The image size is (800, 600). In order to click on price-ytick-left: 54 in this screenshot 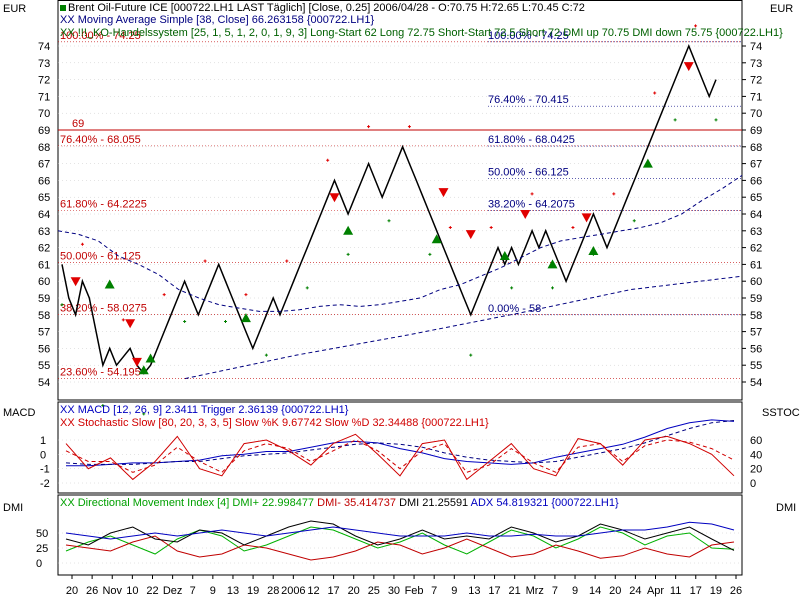, I will do `click(44, 383)`.